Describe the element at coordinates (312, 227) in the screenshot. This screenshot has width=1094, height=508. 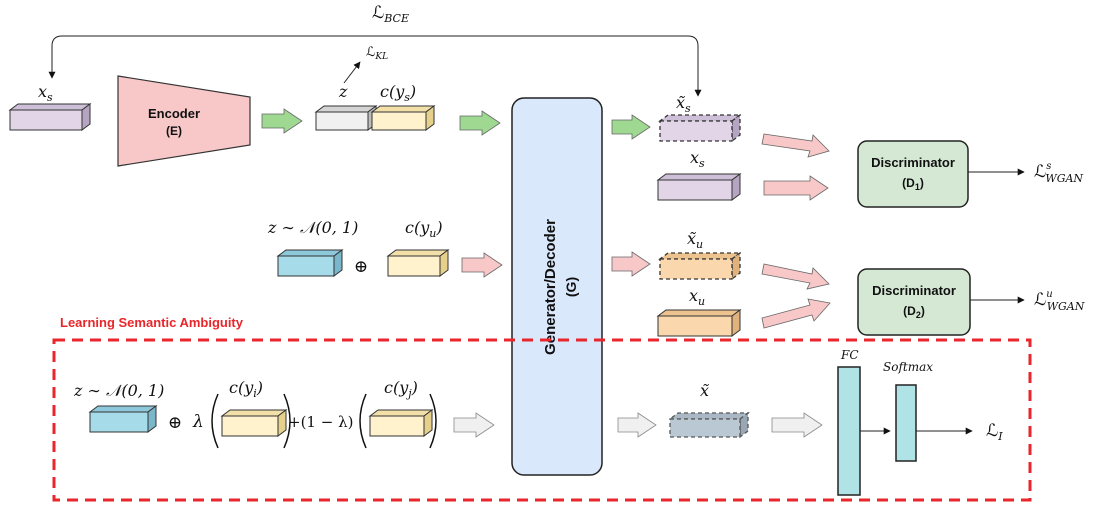
I see `z-prior-unseen-label: z ∼ 𝒩(0, 1)` at that location.